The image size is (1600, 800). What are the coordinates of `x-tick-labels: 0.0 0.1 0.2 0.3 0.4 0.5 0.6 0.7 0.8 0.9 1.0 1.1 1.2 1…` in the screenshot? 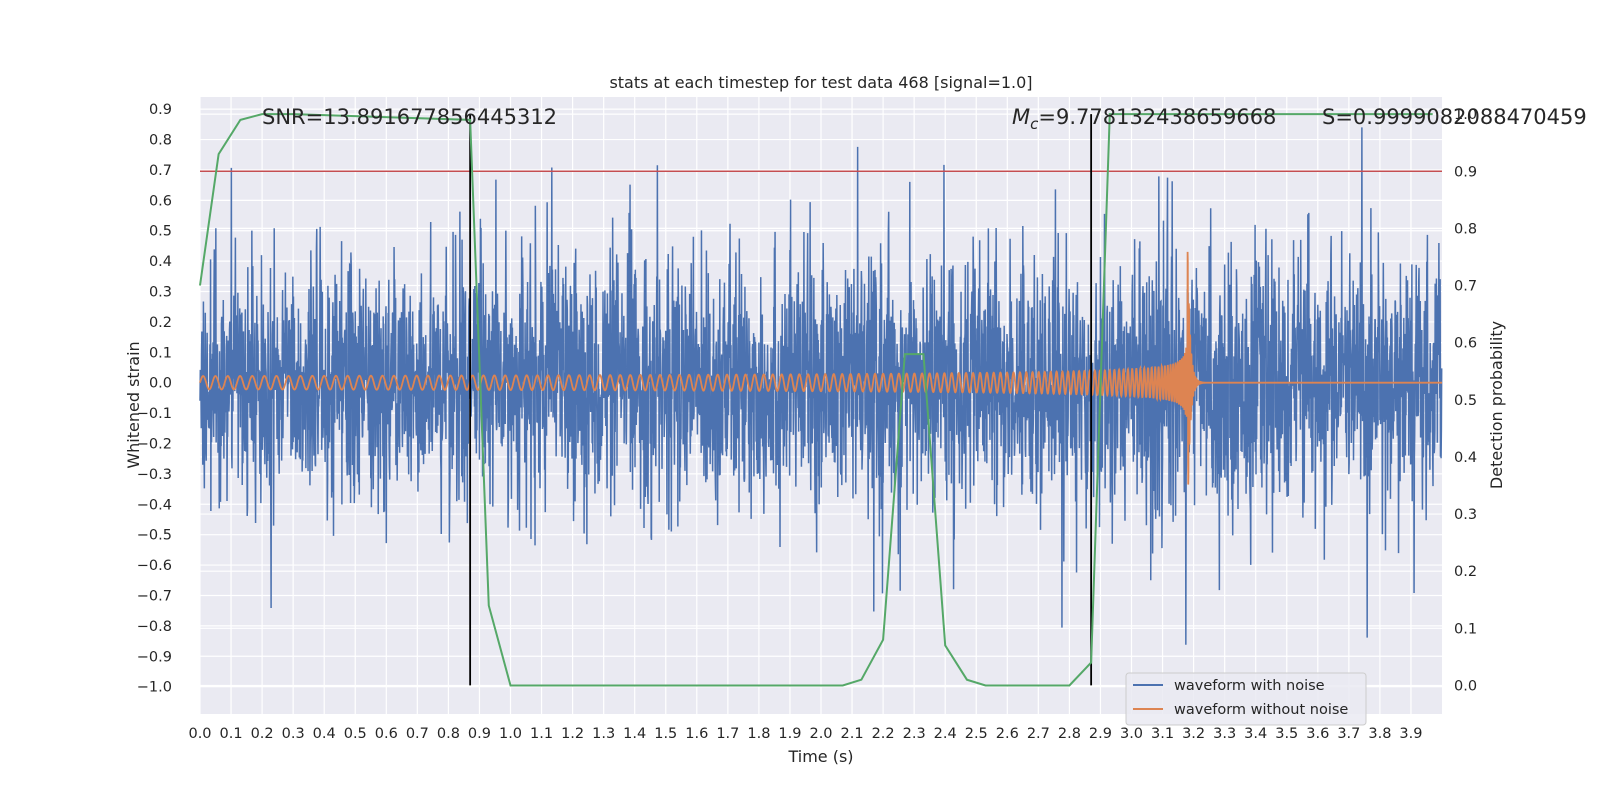 It's located at (805, 734).